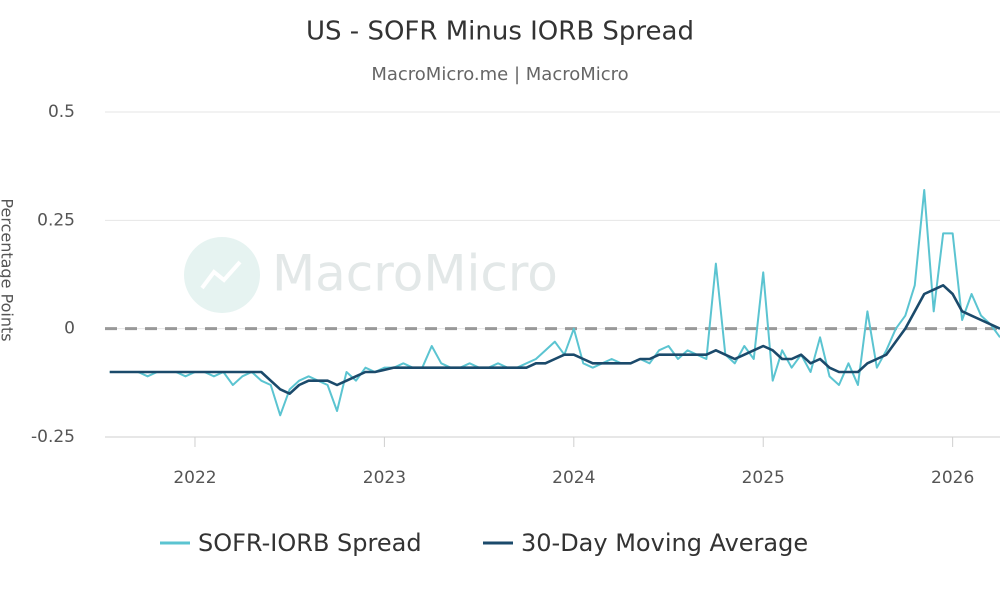  Describe the element at coordinates (56, 220) in the screenshot. I see `y-tick-label: 0.25` at that location.